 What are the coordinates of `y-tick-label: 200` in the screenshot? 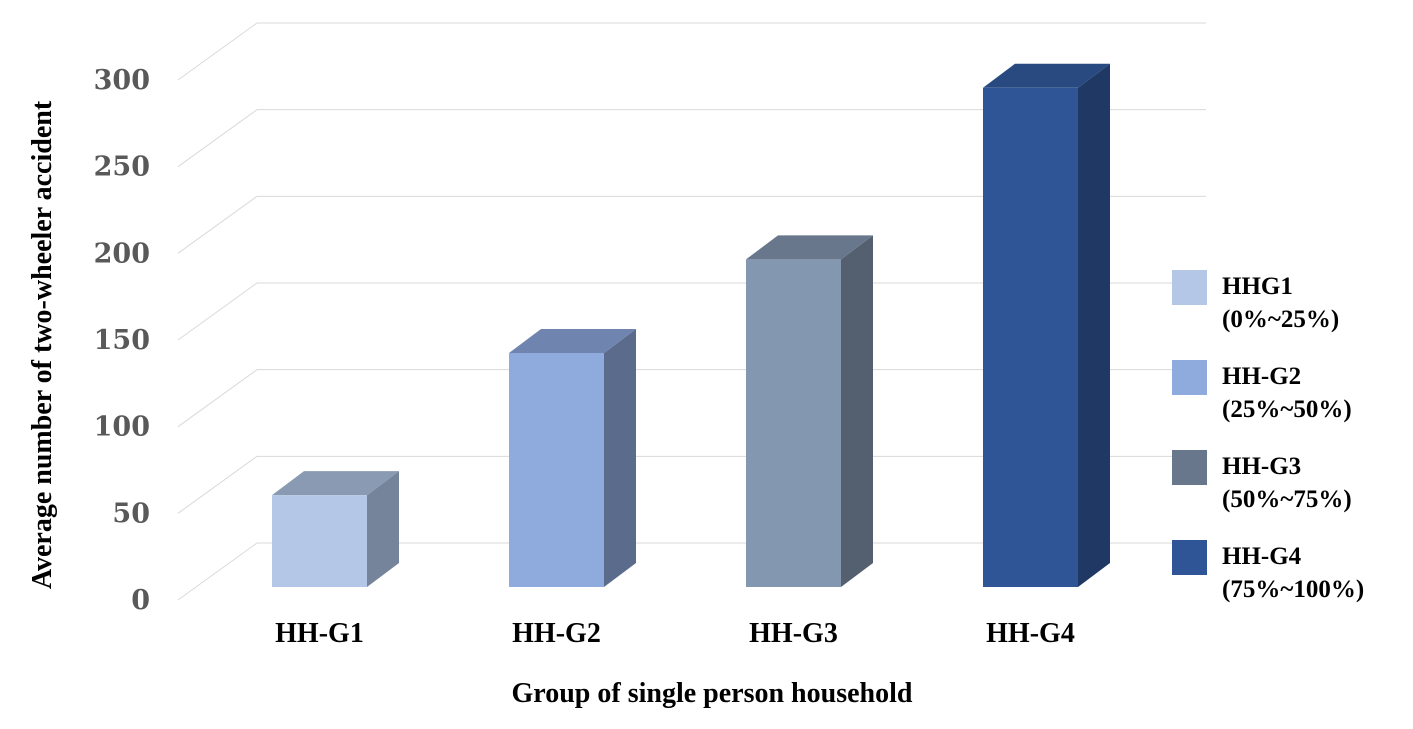 It's located at (122, 253).